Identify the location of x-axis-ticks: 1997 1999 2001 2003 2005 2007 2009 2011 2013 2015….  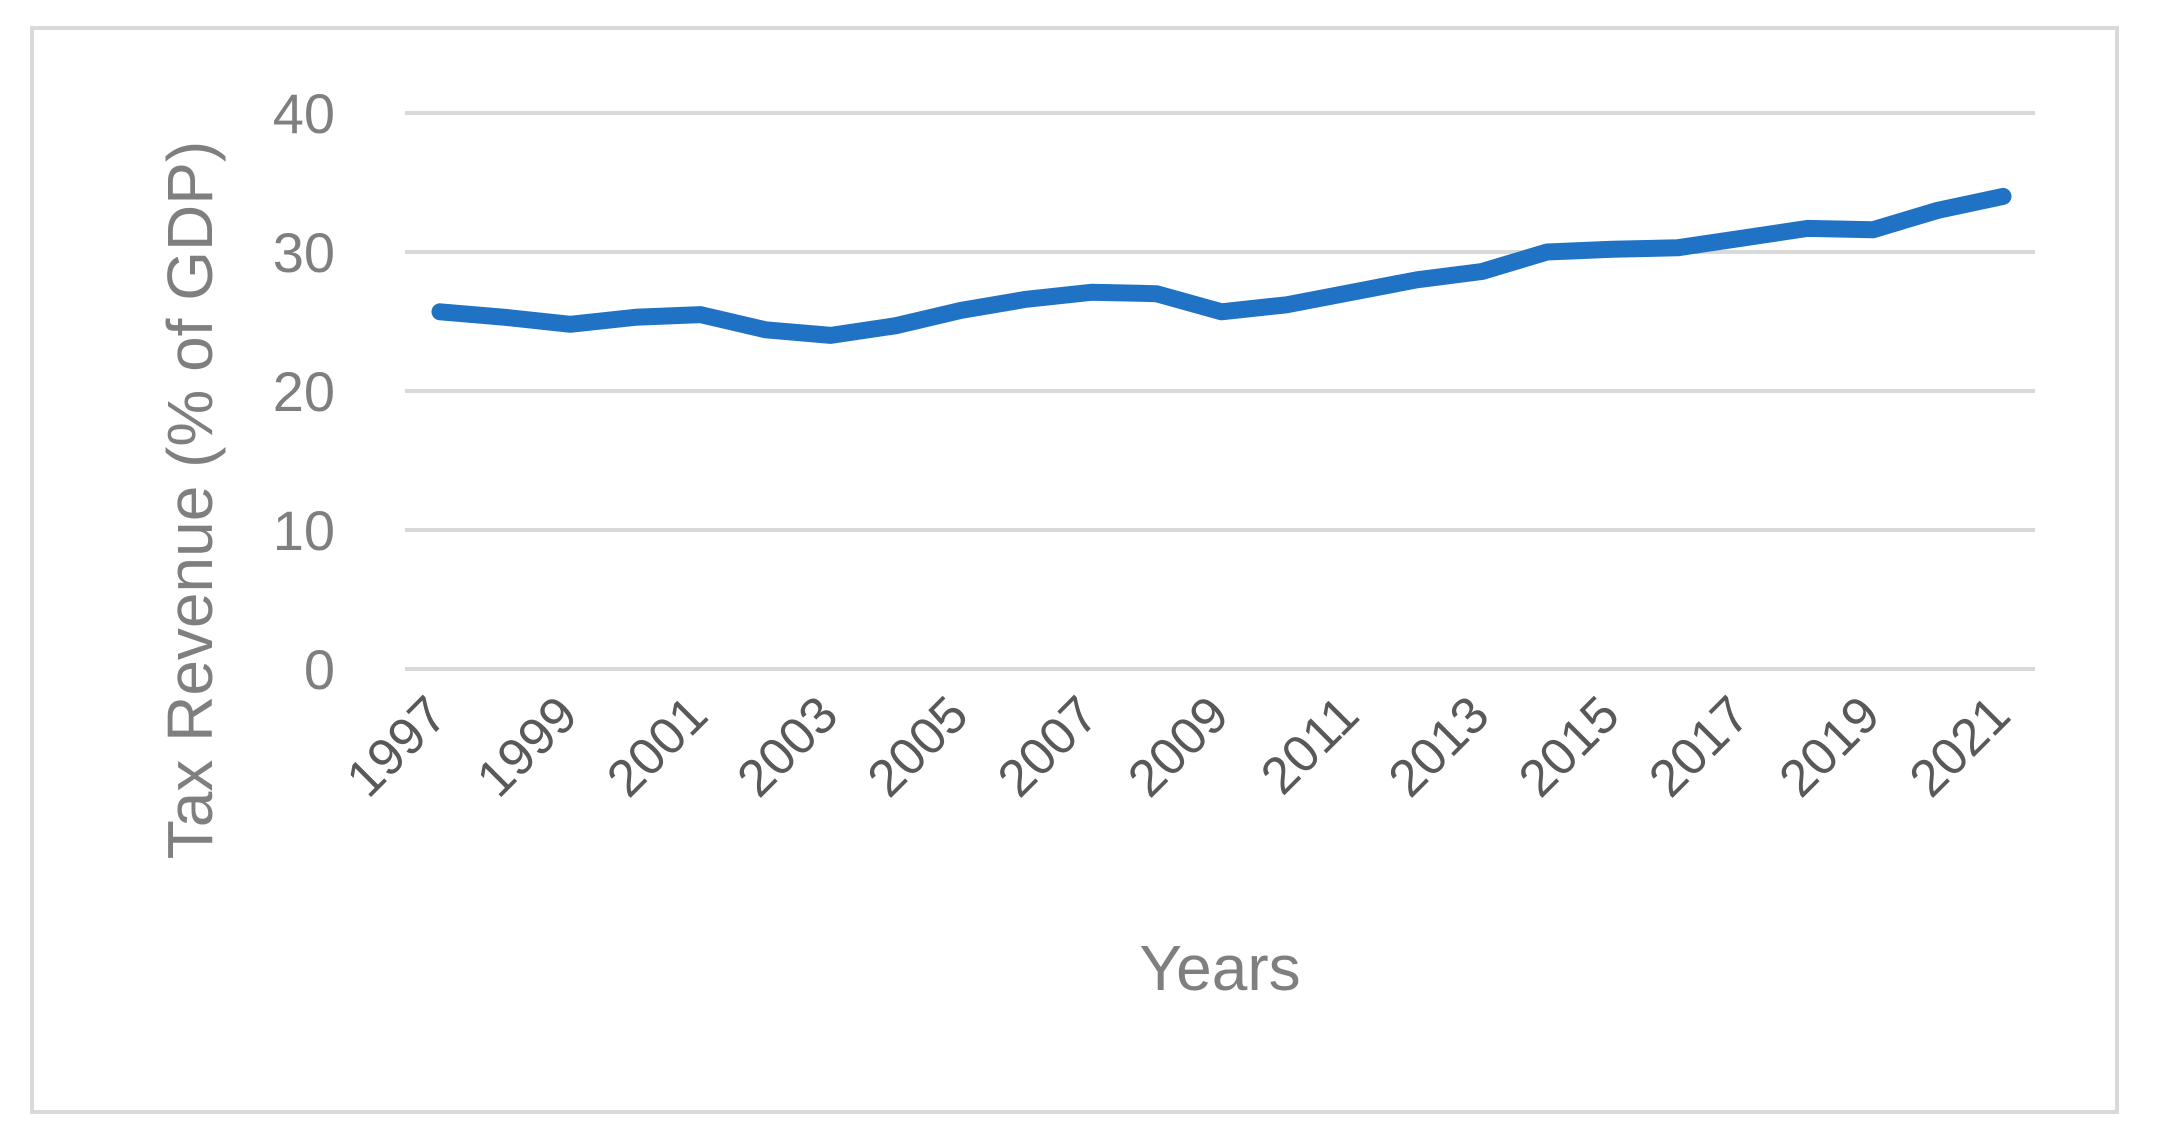
(1179, 746).